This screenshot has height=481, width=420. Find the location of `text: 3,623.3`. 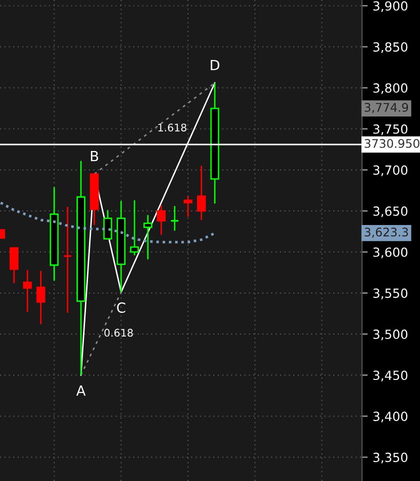

text: 3,623.3 is located at coordinates (386, 233).